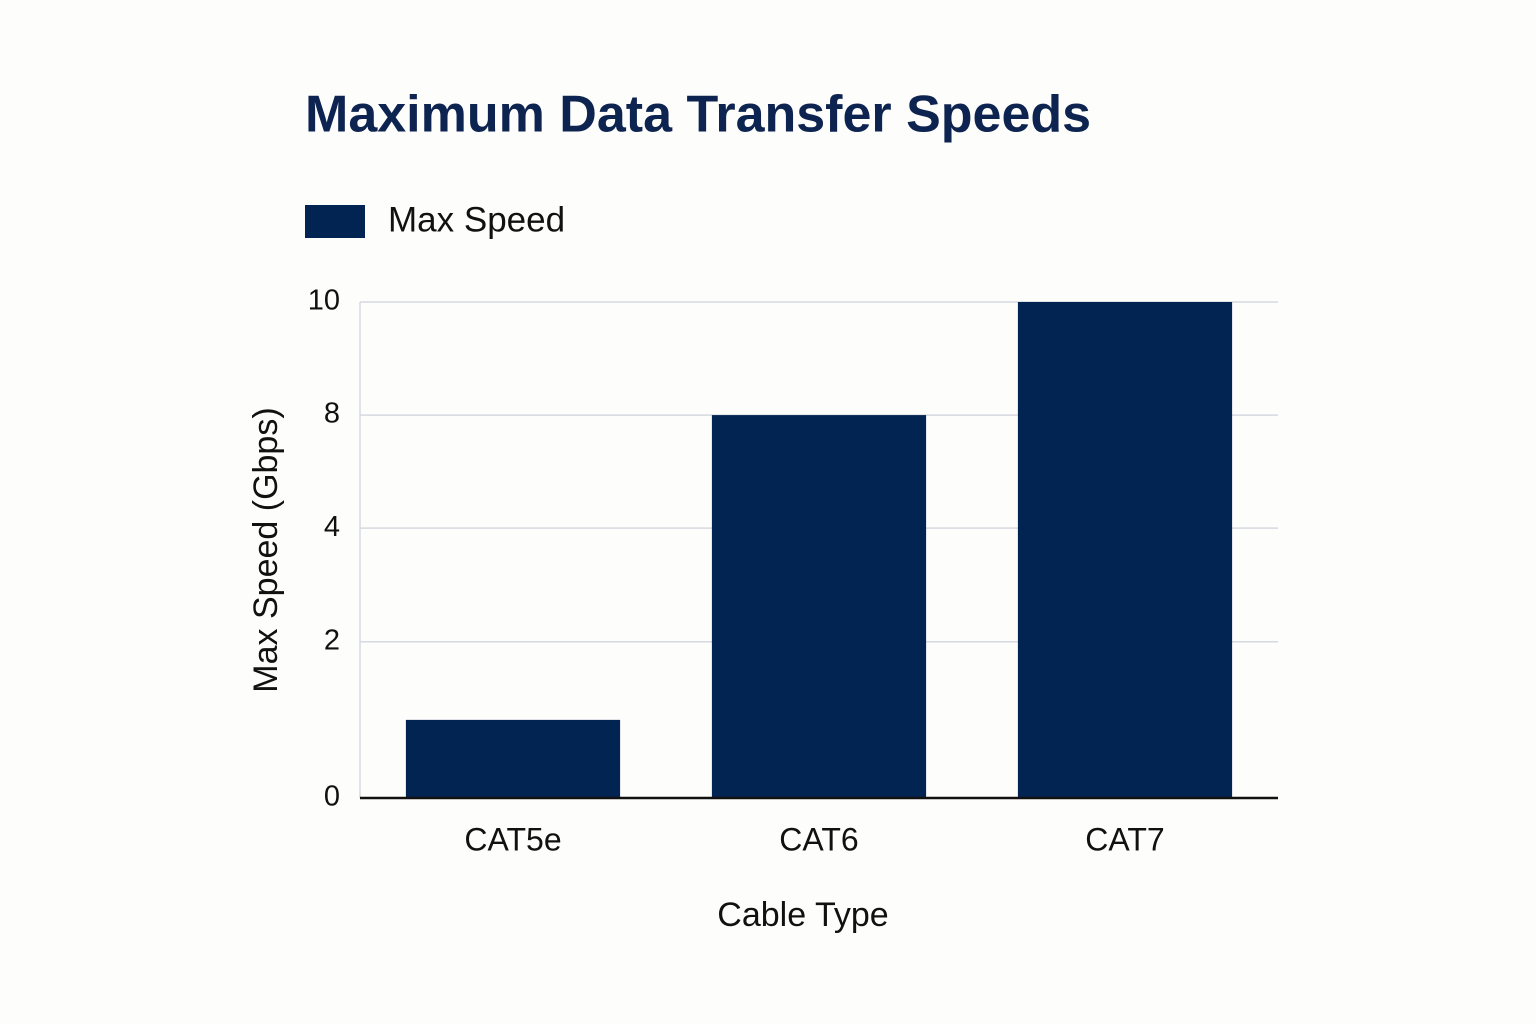  I want to click on y-tick-label: 10, so click(324, 301).